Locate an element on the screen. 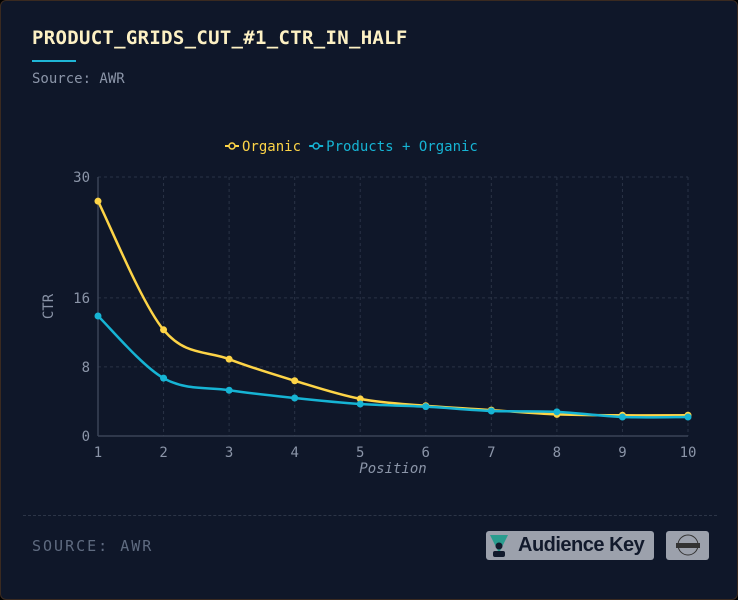 This screenshot has width=738, height=600. footer-divider is located at coordinates (370, 515).